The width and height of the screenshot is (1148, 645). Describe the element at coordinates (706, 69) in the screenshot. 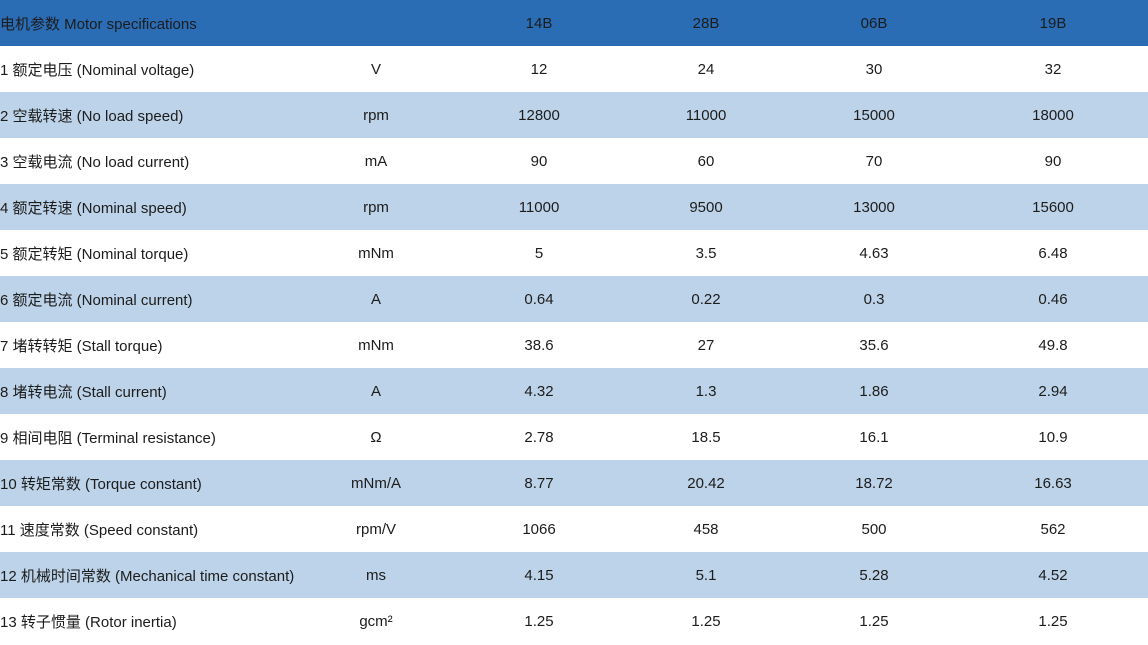

I see `spec-value: 24` at that location.